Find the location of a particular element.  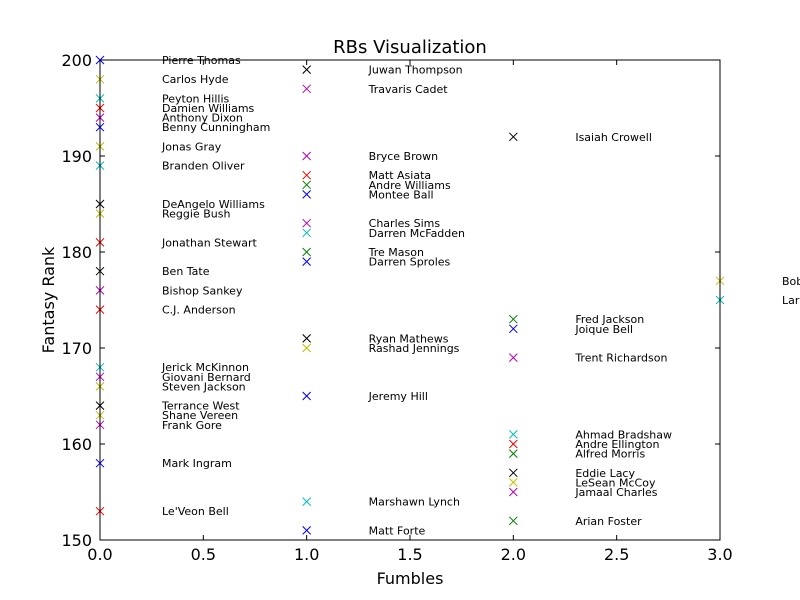

point-label: Anthony Dixon is located at coordinates (202, 118).